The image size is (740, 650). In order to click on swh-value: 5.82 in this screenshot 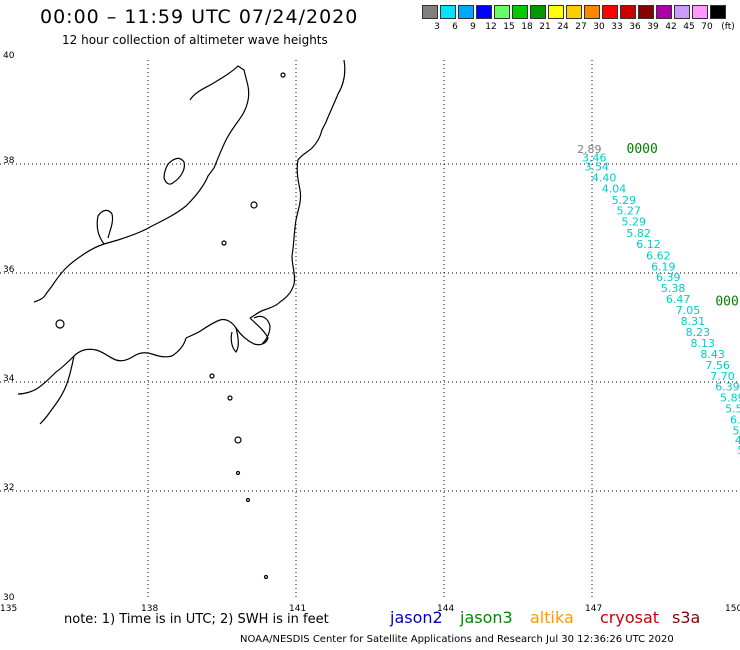, I will do `click(638, 233)`.